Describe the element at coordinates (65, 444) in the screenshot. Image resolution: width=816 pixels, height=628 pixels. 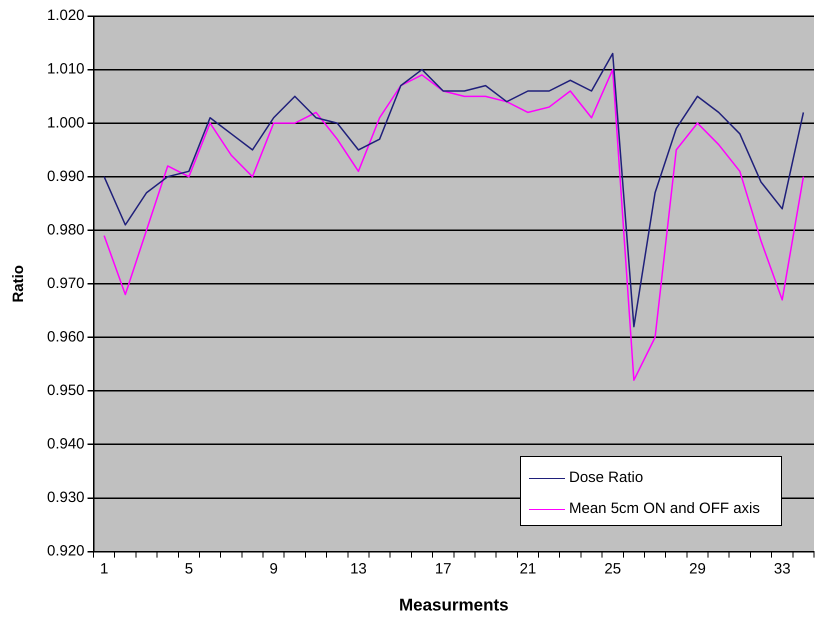
I see `y-tick-label: 0.940` at that location.